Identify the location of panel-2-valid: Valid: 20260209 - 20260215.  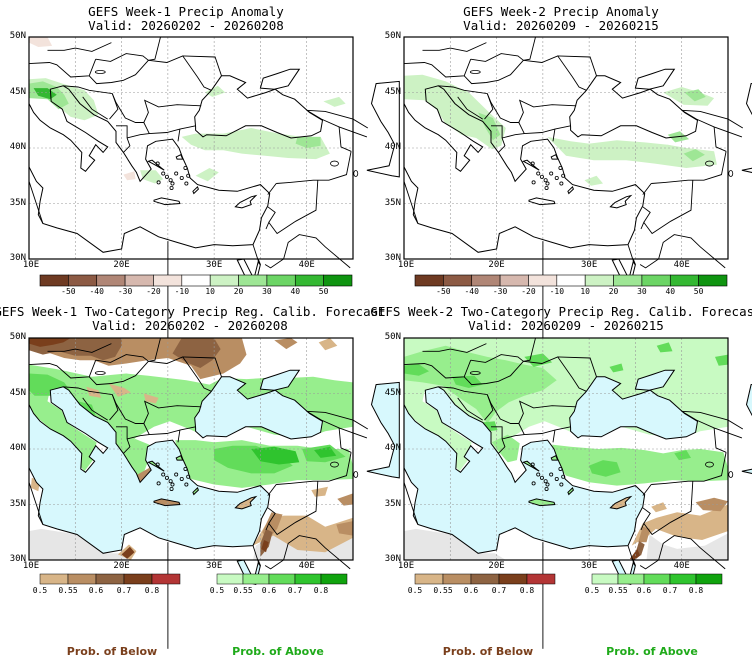
(561, 25).